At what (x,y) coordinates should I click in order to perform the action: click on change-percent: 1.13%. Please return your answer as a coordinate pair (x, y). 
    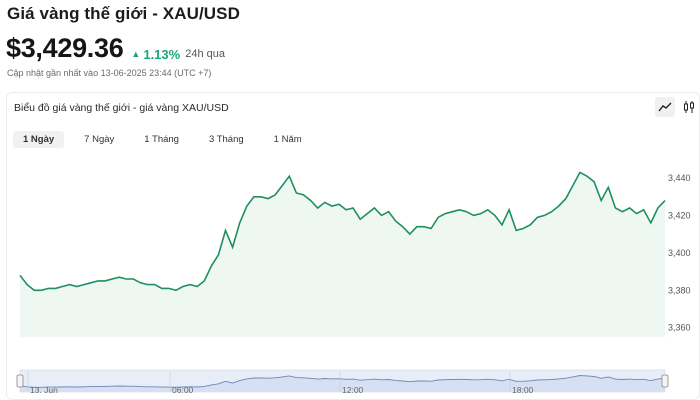
    Looking at the image, I should click on (162, 54).